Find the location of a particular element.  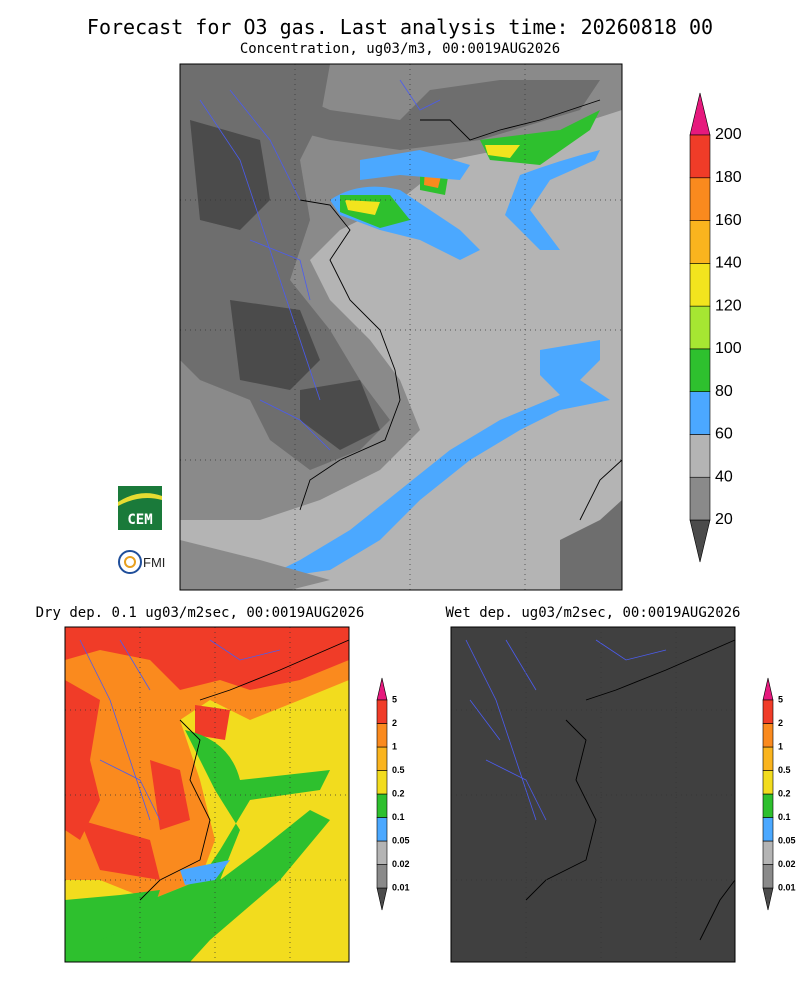

wet-map is located at coordinates (593, 794).